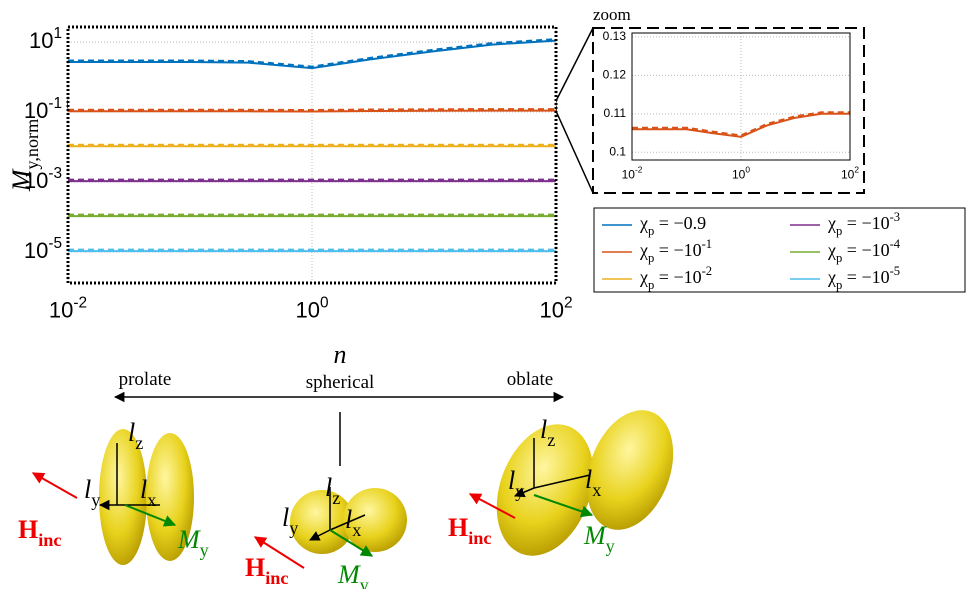  Describe the element at coordinates (340, 382) in the screenshot. I see `label: spherical` at that location.